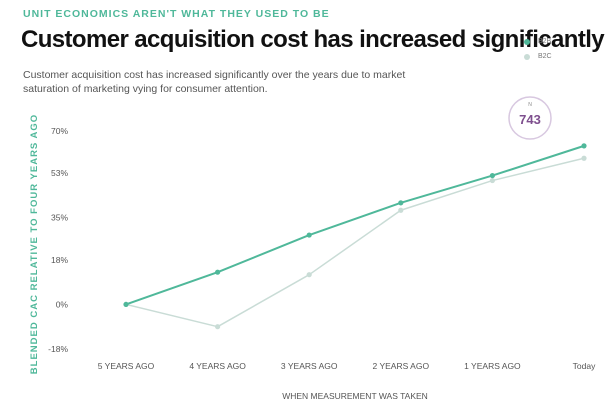 This screenshot has height=414, width=616. I want to click on annotation-circle, so click(530, 118).